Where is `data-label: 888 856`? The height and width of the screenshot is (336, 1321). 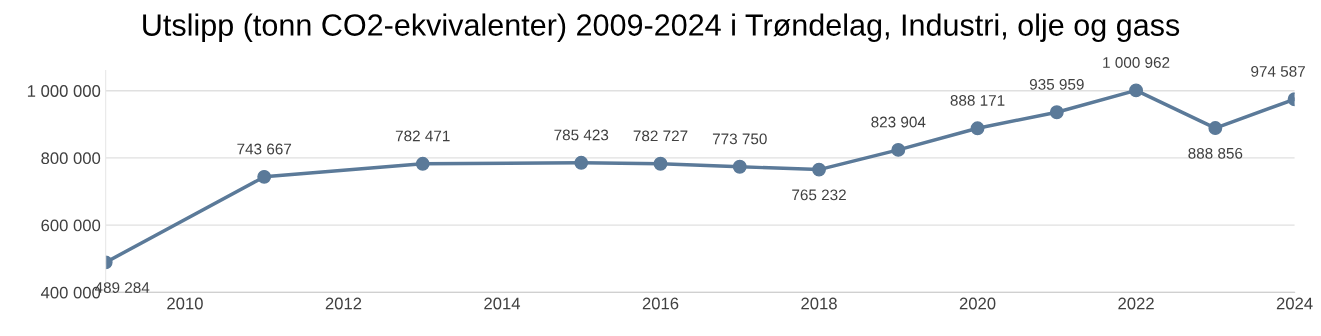 data-label: 888 856 is located at coordinates (1215, 153).